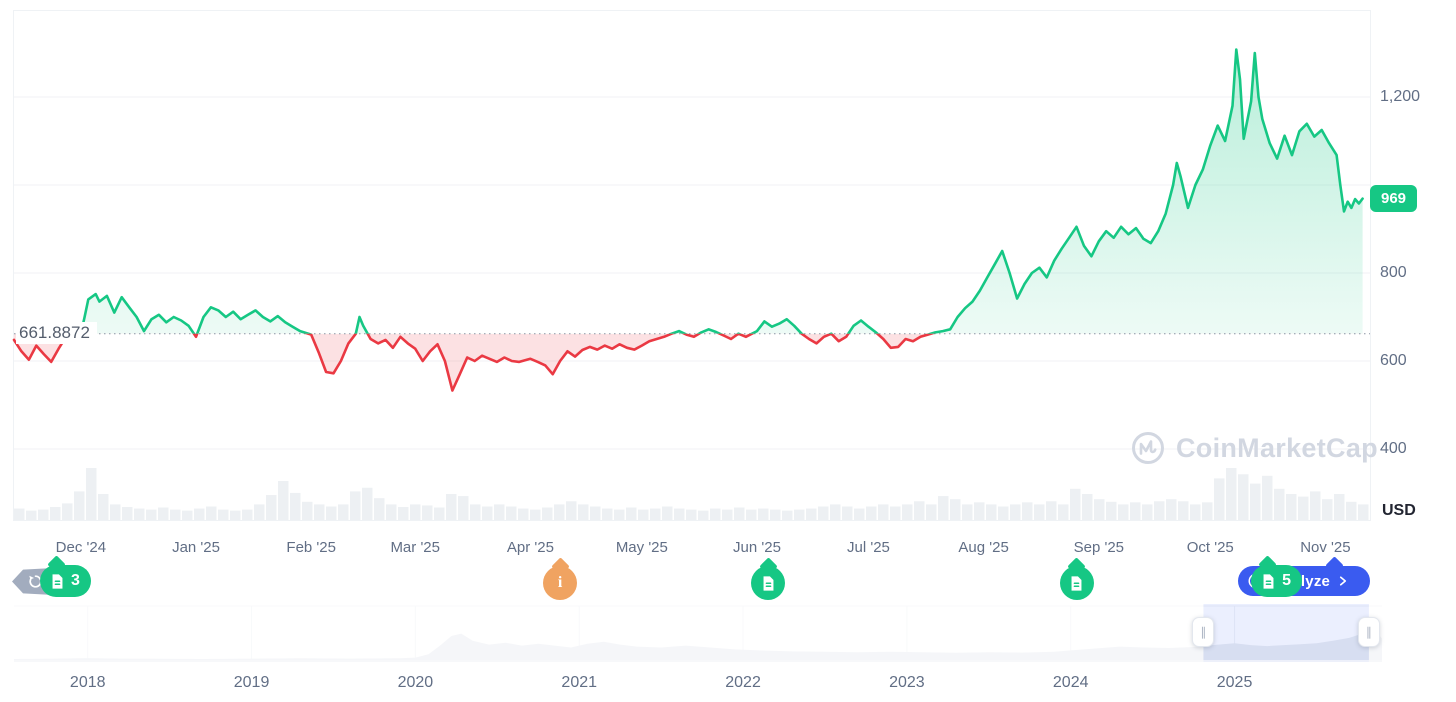 This screenshot has height=702, width=1456. What do you see at coordinates (1368, 632) in the screenshot?
I see `navigator-handle-right: ∥` at bounding box center [1368, 632].